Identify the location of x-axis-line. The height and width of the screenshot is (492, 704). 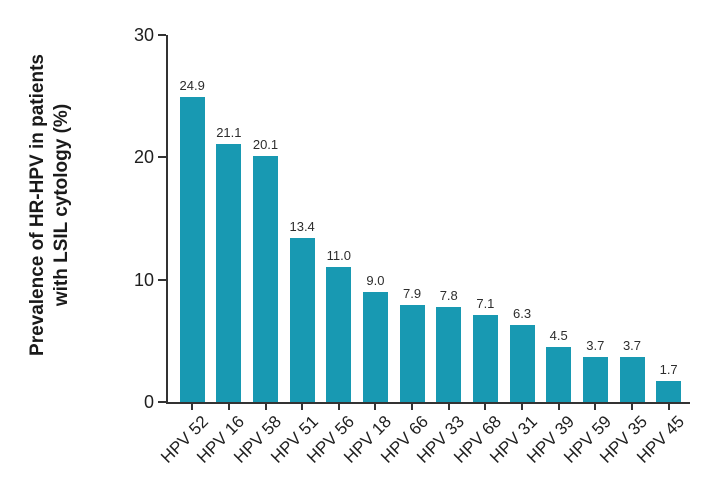
(428, 403).